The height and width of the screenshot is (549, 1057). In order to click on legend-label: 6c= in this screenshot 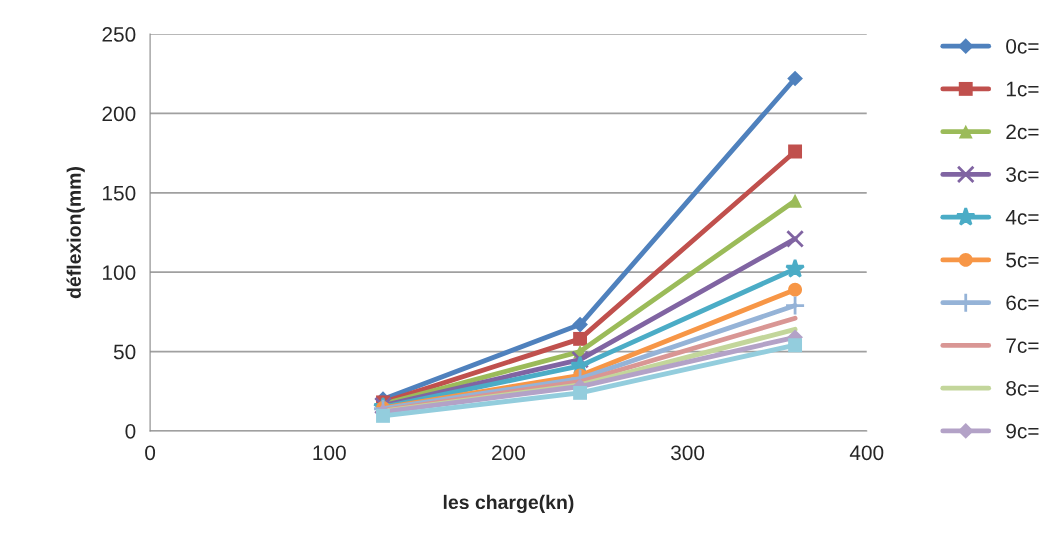, I will do `click(1022, 303)`.